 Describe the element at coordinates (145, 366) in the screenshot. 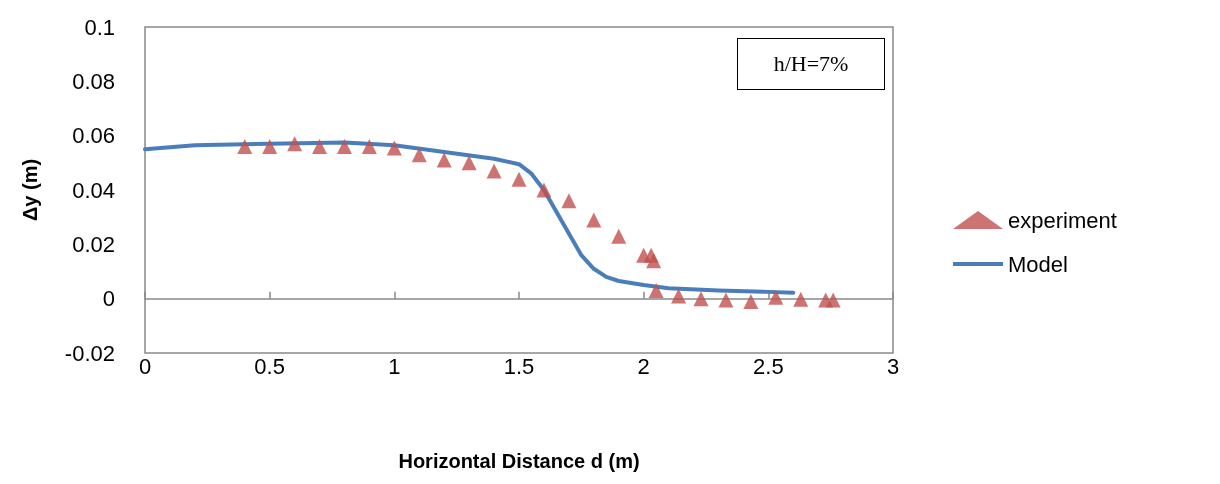

I see `x-tick-label: 0` at that location.